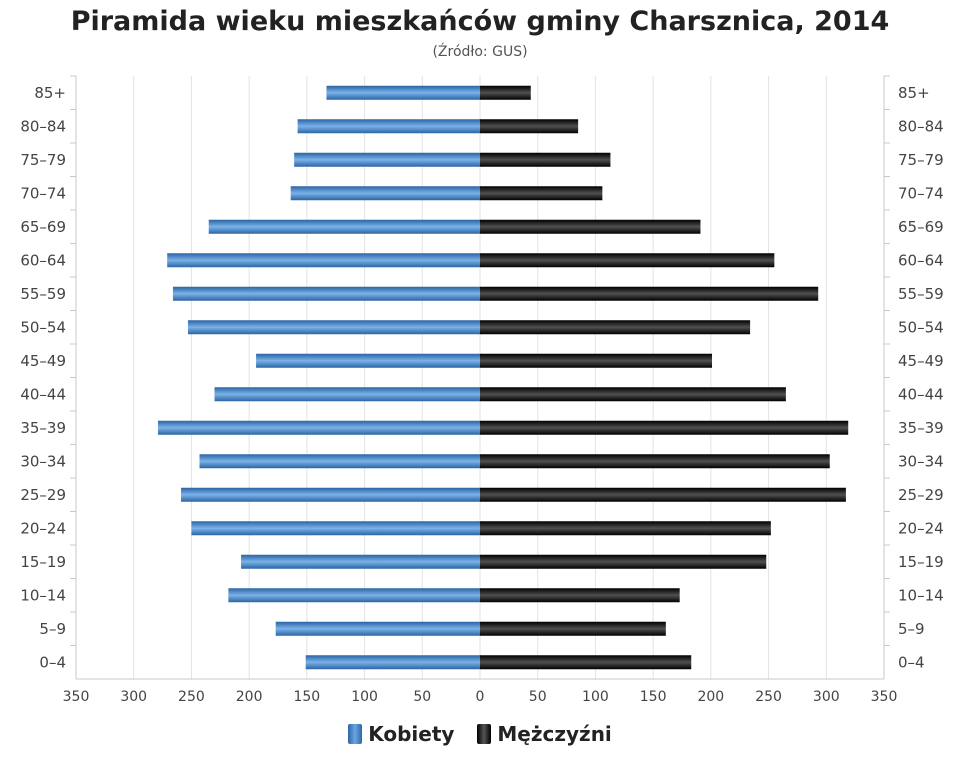 This screenshot has width=960, height=768. I want to click on y-tick-label-left: 60–64, so click(43, 260).